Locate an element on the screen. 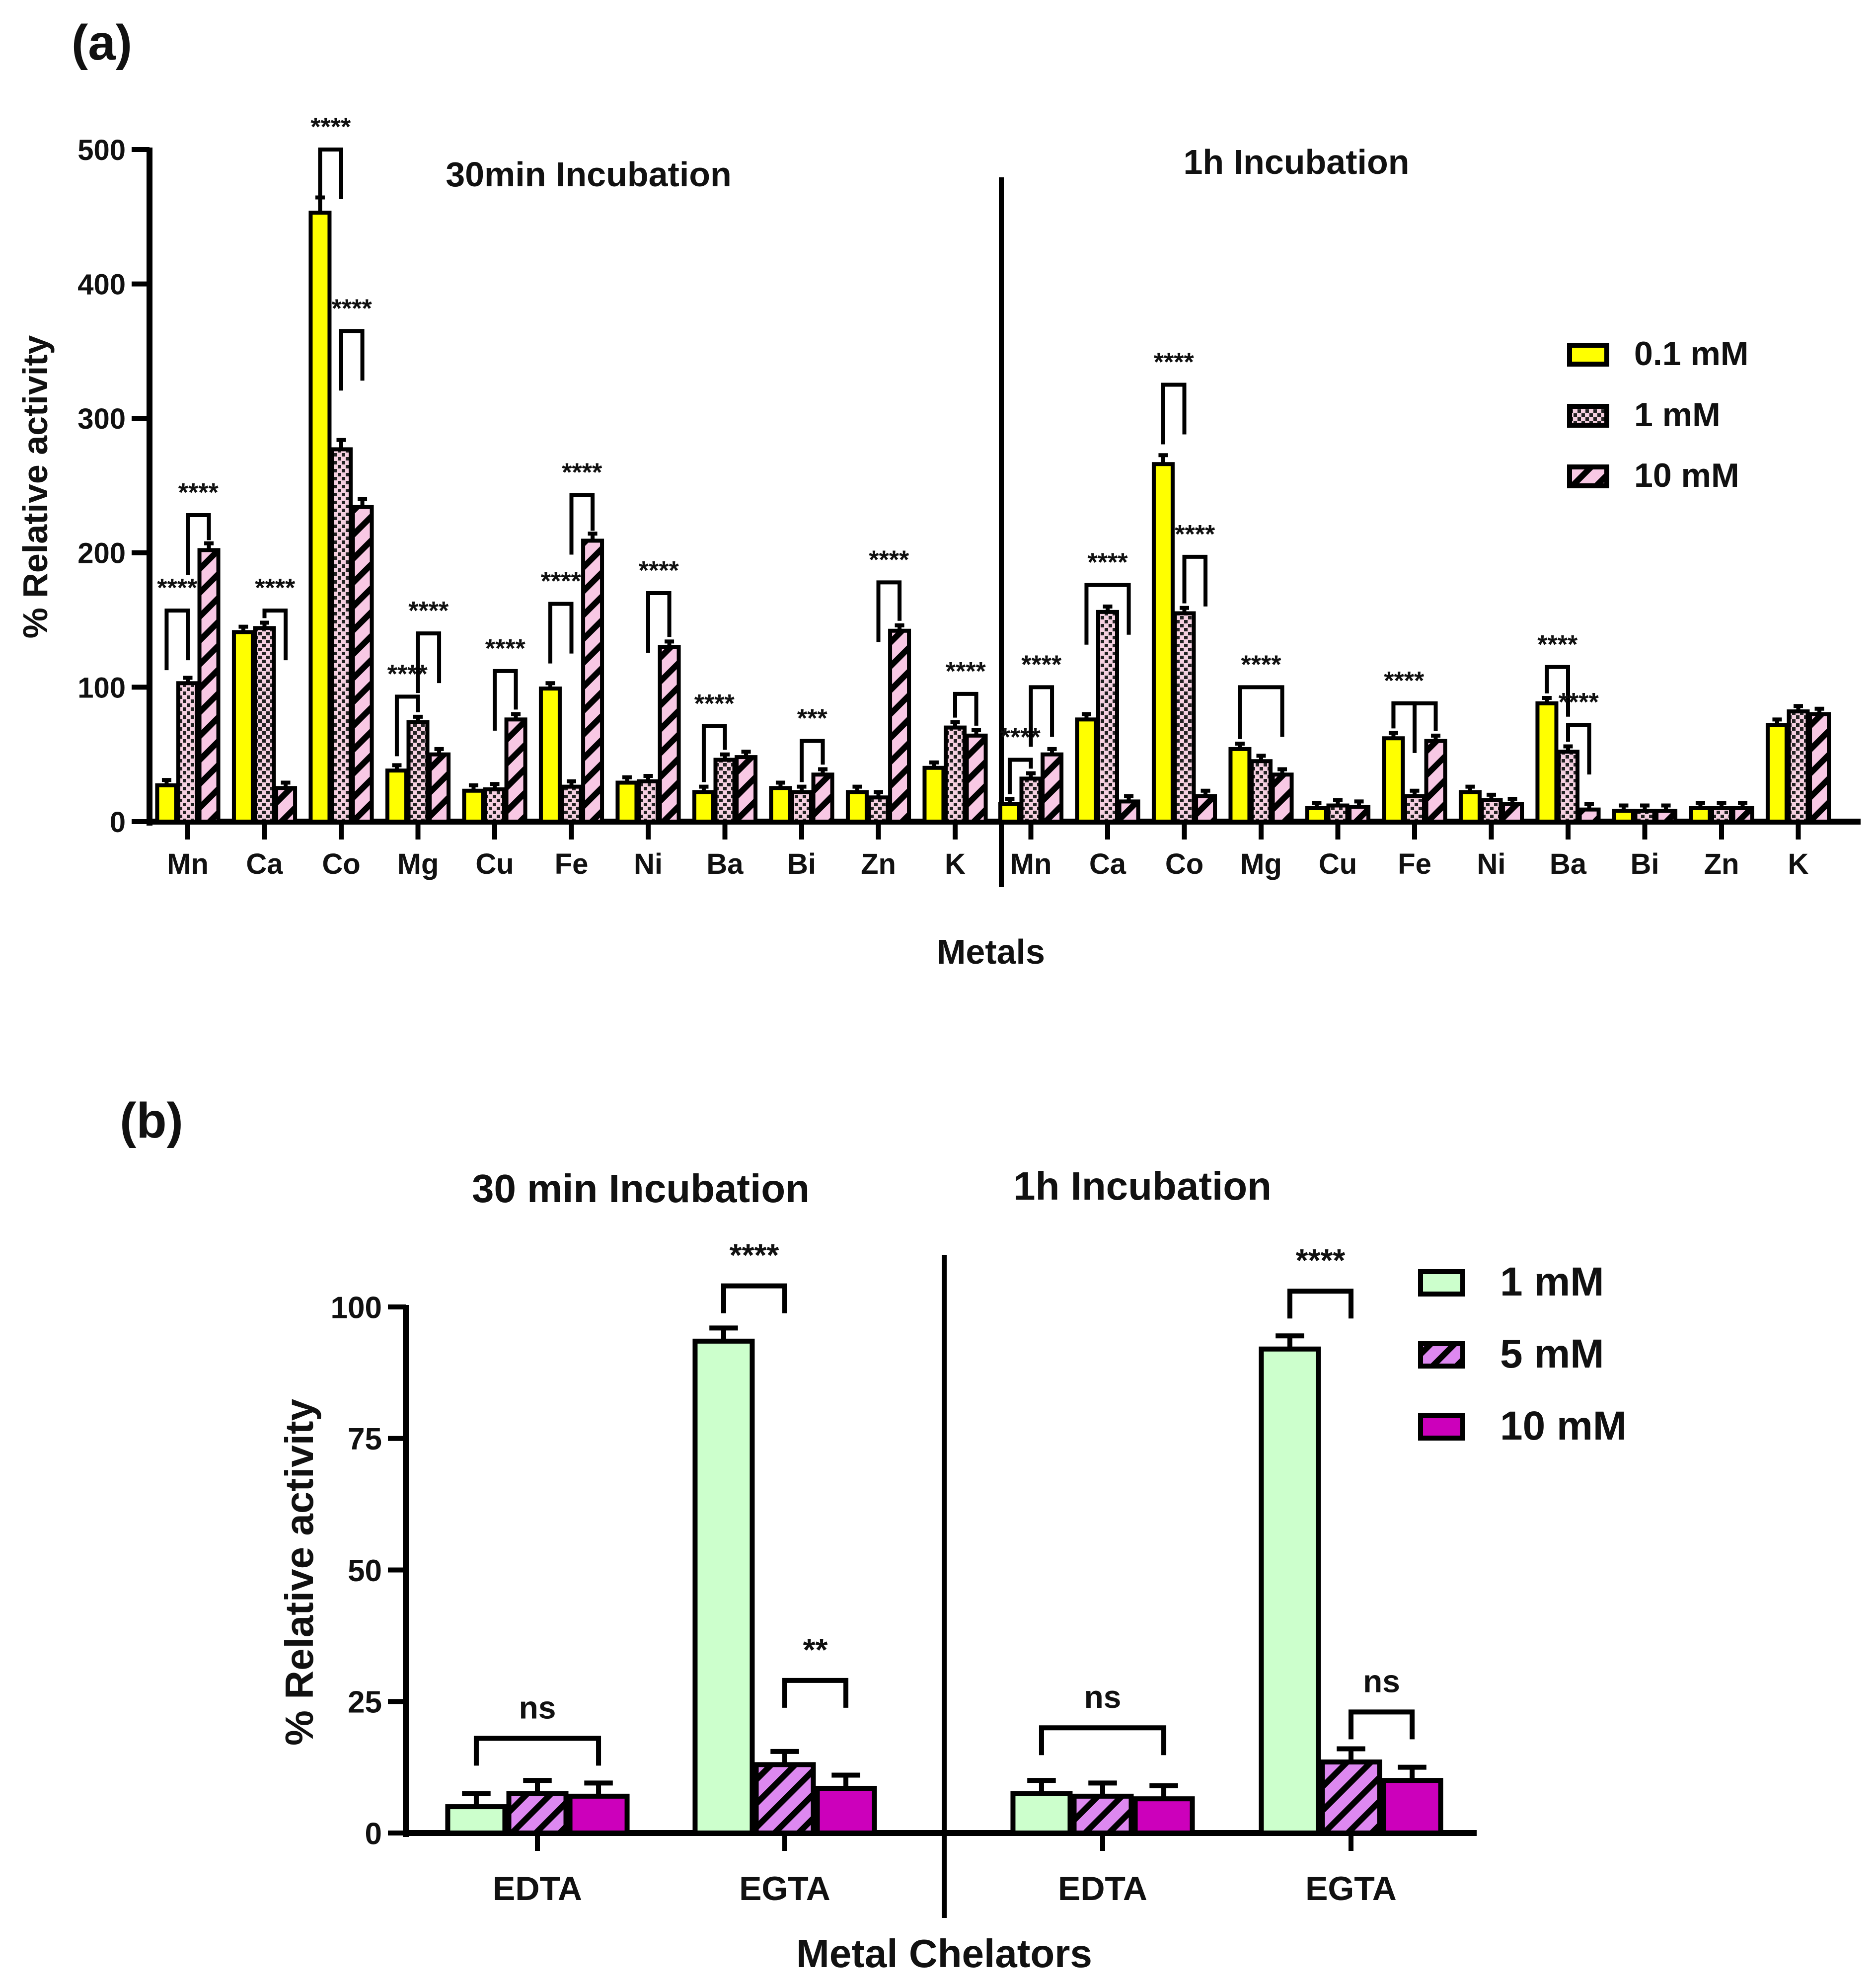 The image size is (1876, 1987). x-tick-label: Zn is located at coordinates (1721, 864).